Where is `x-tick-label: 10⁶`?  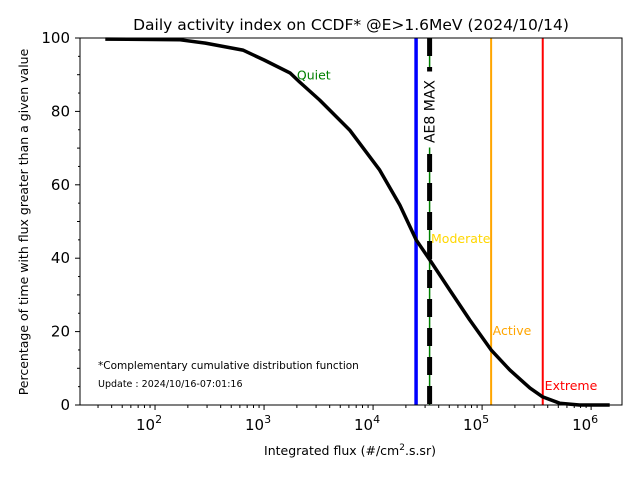 x-tick-label: 10⁶ is located at coordinates (585, 423).